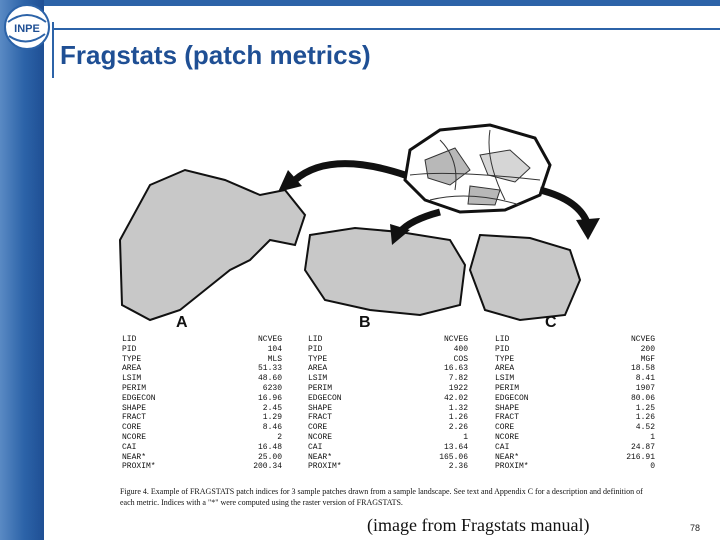  Describe the element at coordinates (202, 437) in the screenshot. I see `metric-row: NCORE 2` at that location.